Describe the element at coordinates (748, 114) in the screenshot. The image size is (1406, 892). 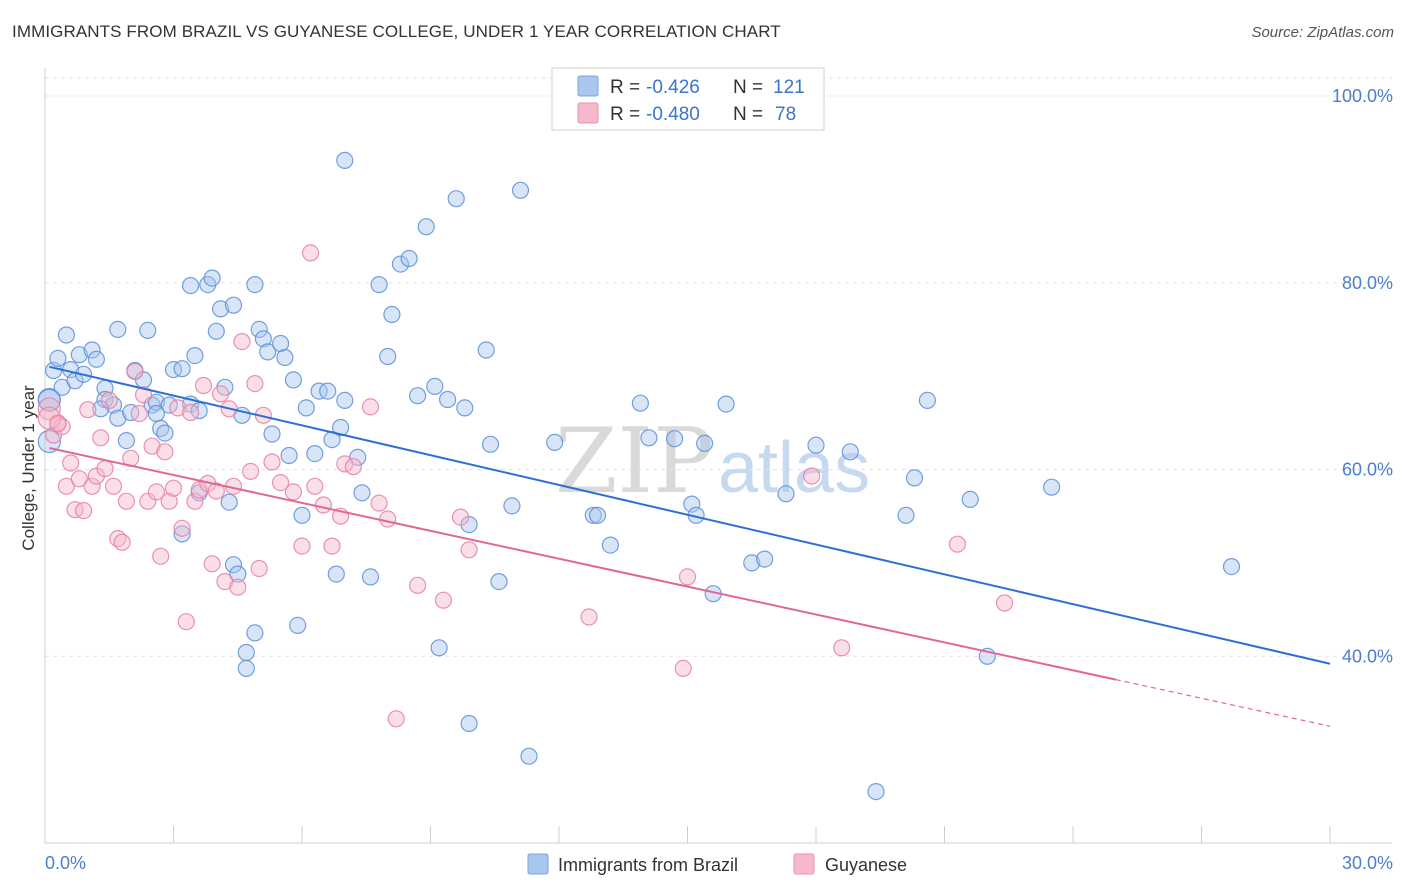
I see `legend-n-label-guyanese: N =` at that location.